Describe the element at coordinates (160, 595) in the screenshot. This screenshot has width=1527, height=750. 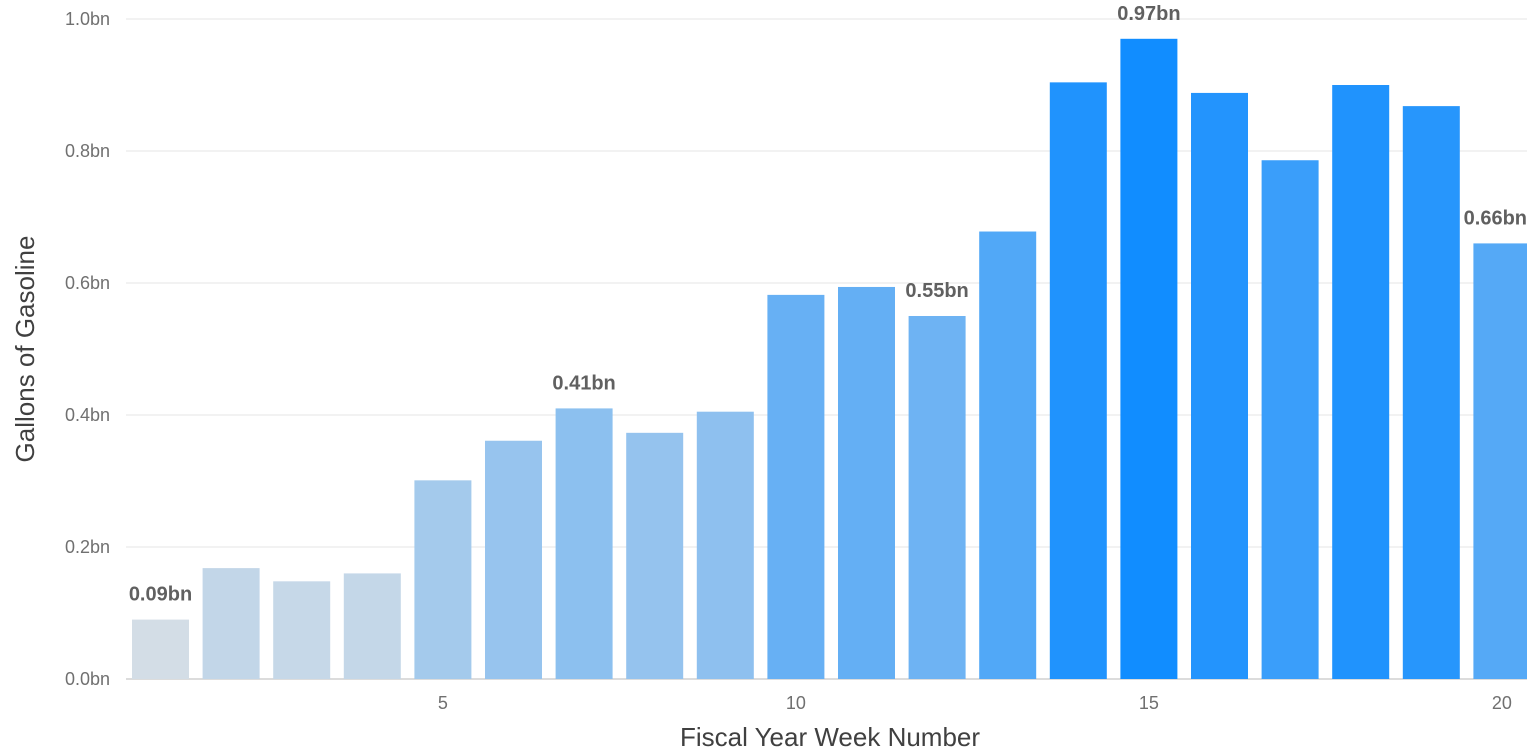
I see `data-label: 0.09bn` at that location.